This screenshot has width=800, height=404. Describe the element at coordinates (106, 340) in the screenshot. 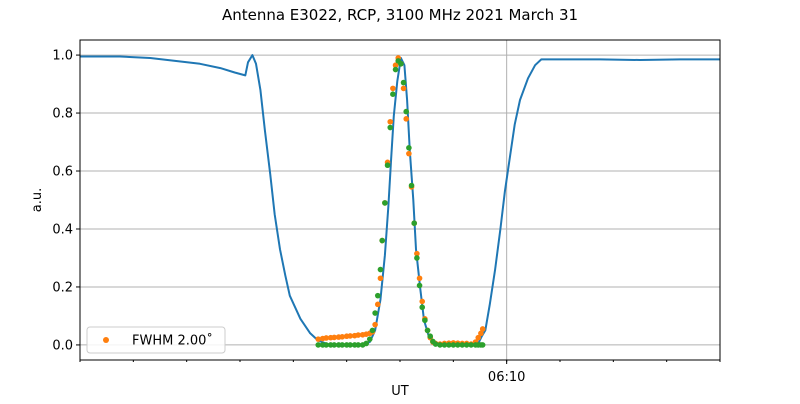

I see `legend-marker` at that location.